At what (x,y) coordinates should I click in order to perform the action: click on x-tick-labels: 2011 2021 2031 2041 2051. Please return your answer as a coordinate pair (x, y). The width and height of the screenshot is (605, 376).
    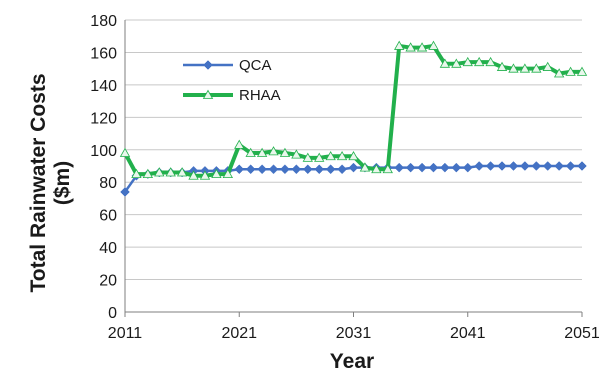
    Looking at the image, I should click on (354, 333).